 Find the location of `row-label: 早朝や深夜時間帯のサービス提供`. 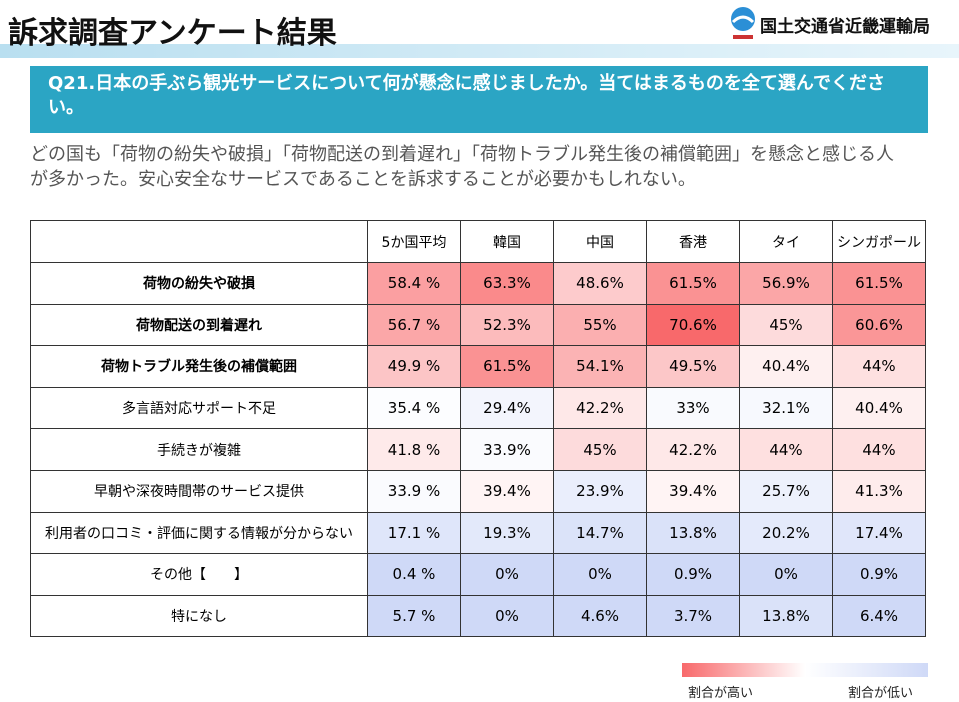

row-label: 早朝や深夜時間帯のサービス提供 is located at coordinates (199, 491).